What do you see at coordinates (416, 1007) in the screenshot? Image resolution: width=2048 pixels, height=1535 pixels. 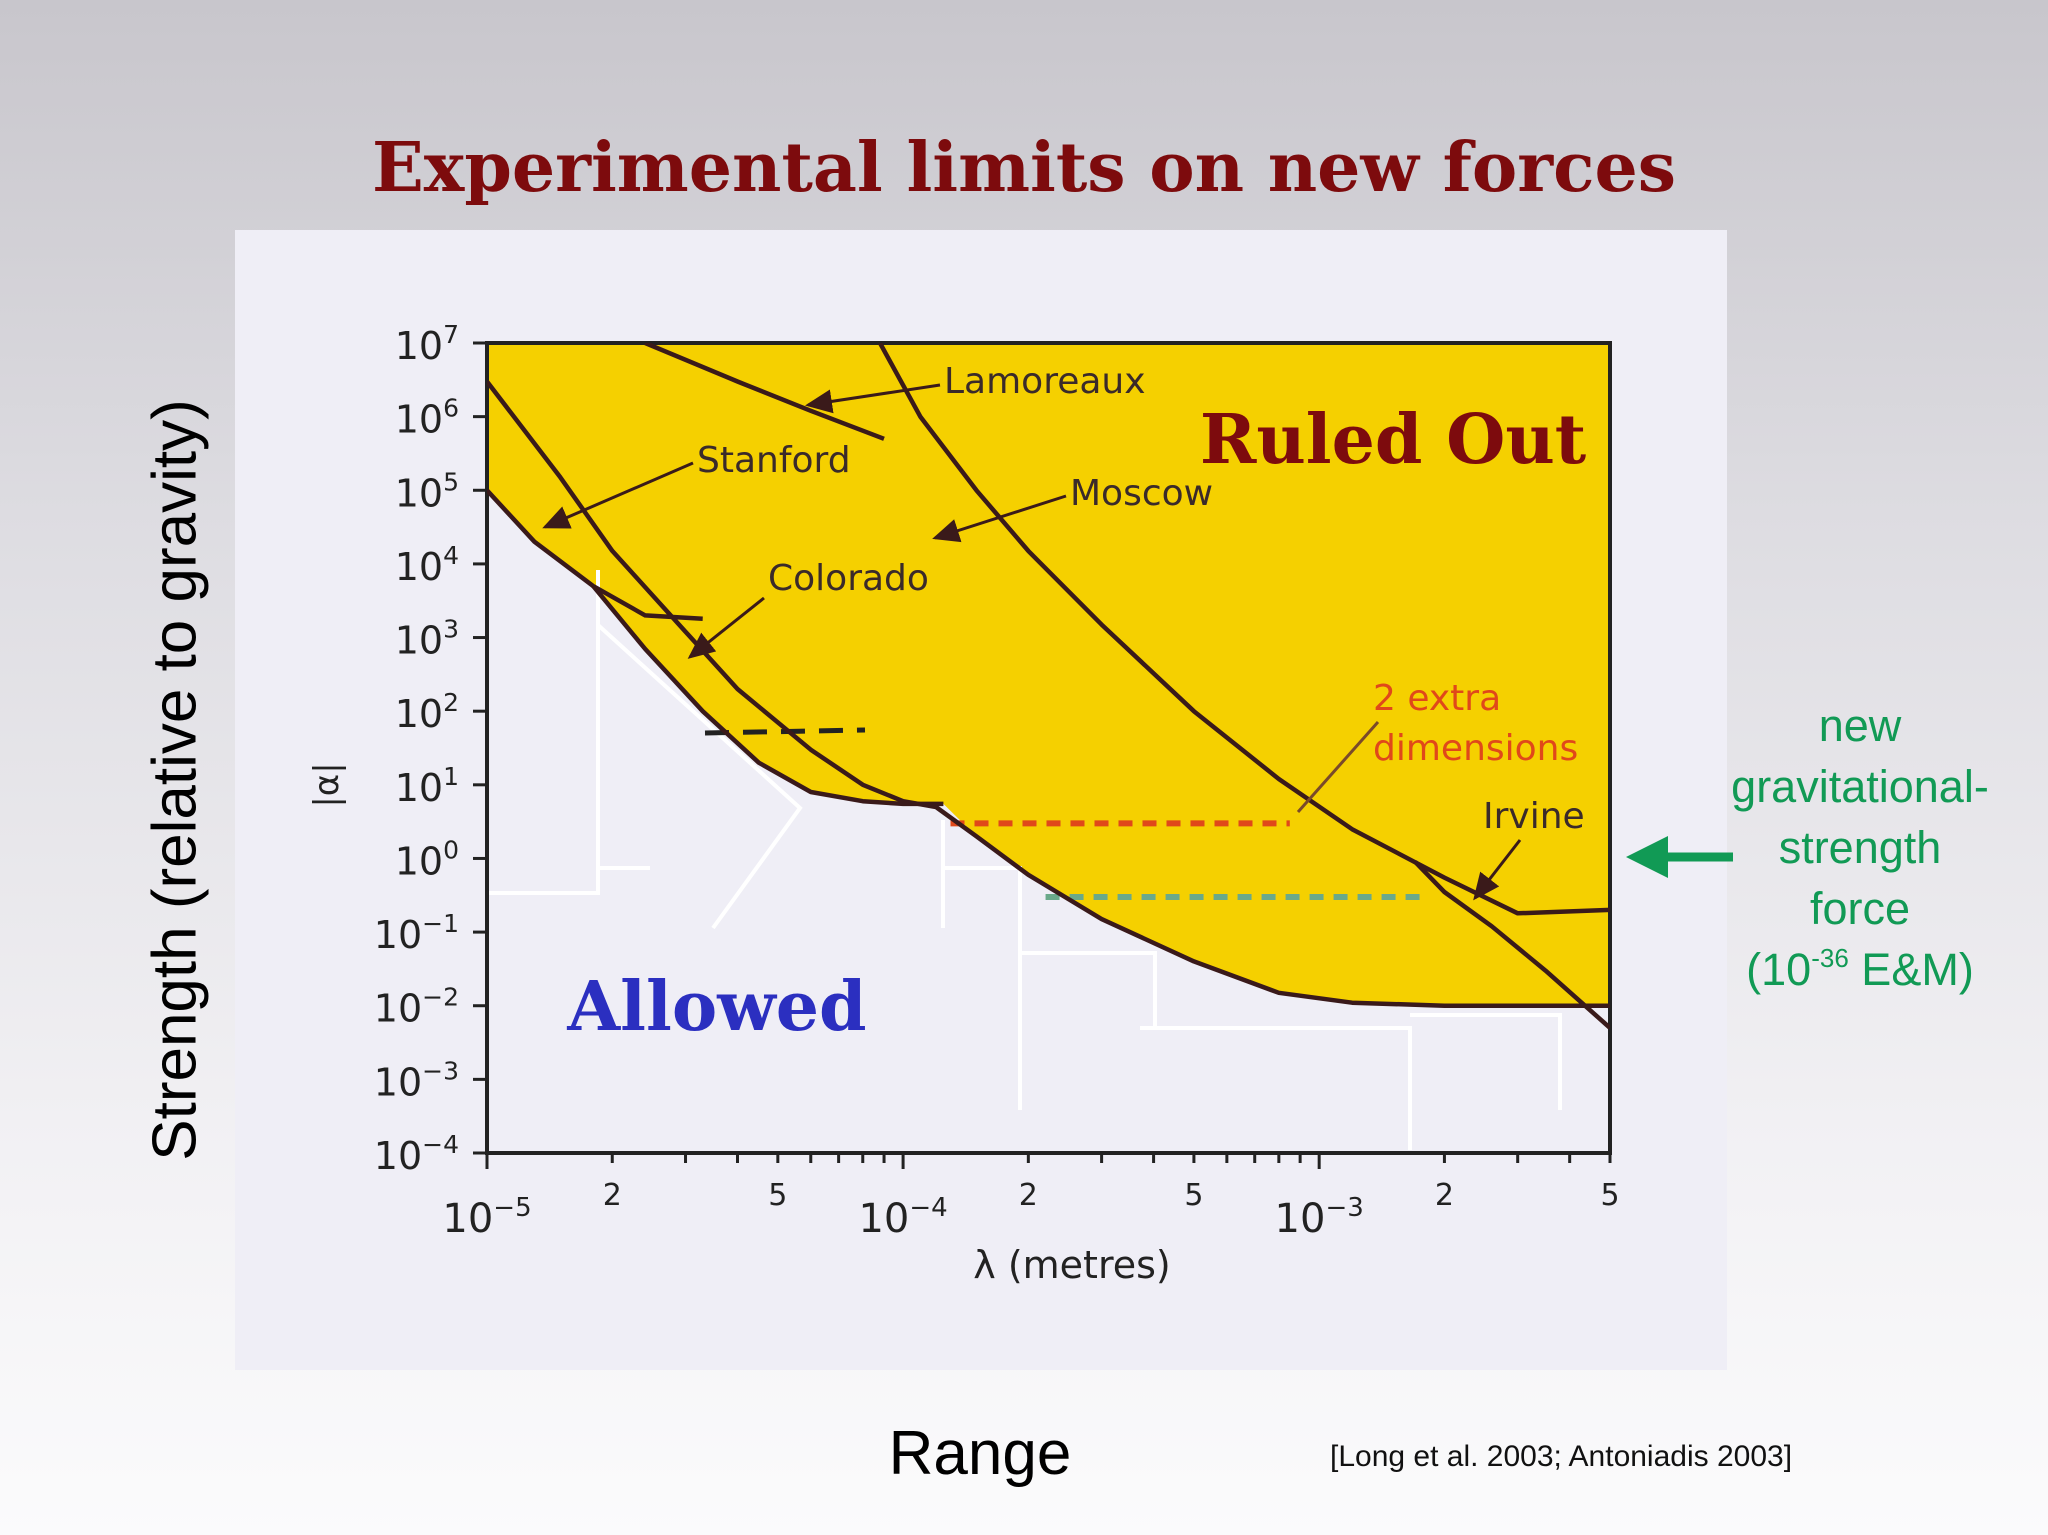 I see `y-tick-label: 10⁻²` at bounding box center [416, 1007].